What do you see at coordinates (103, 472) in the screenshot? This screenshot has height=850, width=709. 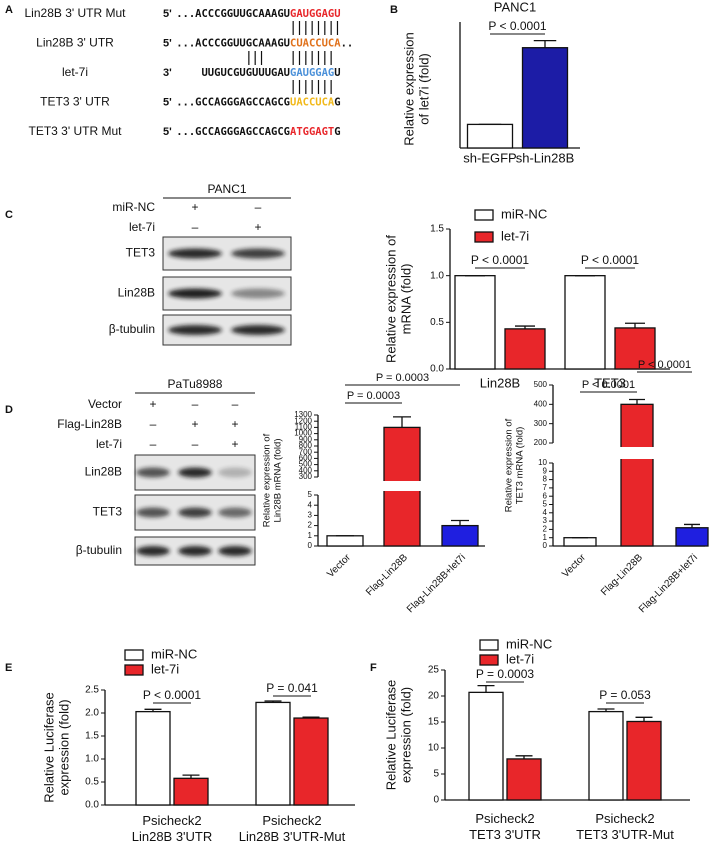 I see `band-name: Lin28B` at bounding box center [103, 472].